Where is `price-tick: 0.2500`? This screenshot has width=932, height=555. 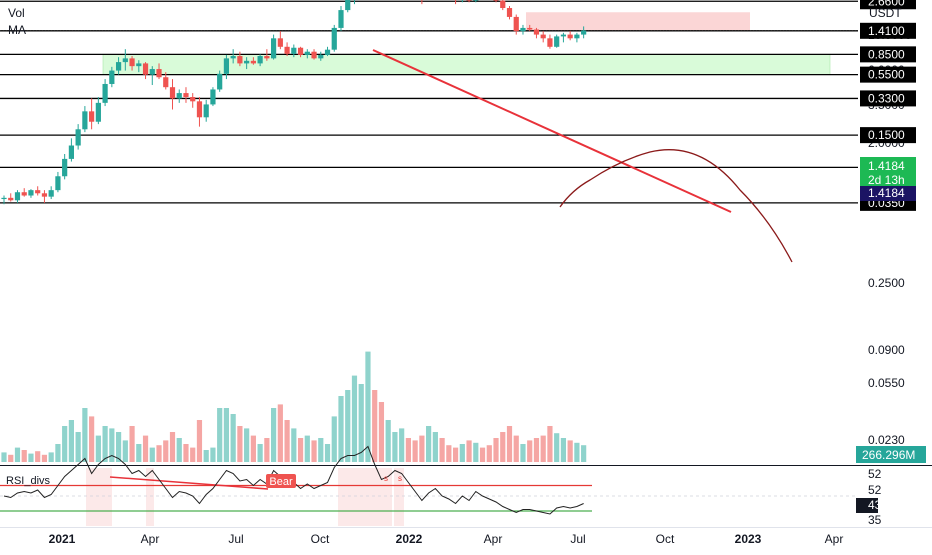
price-tick: 0.2500 is located at coordinates (886, 283).